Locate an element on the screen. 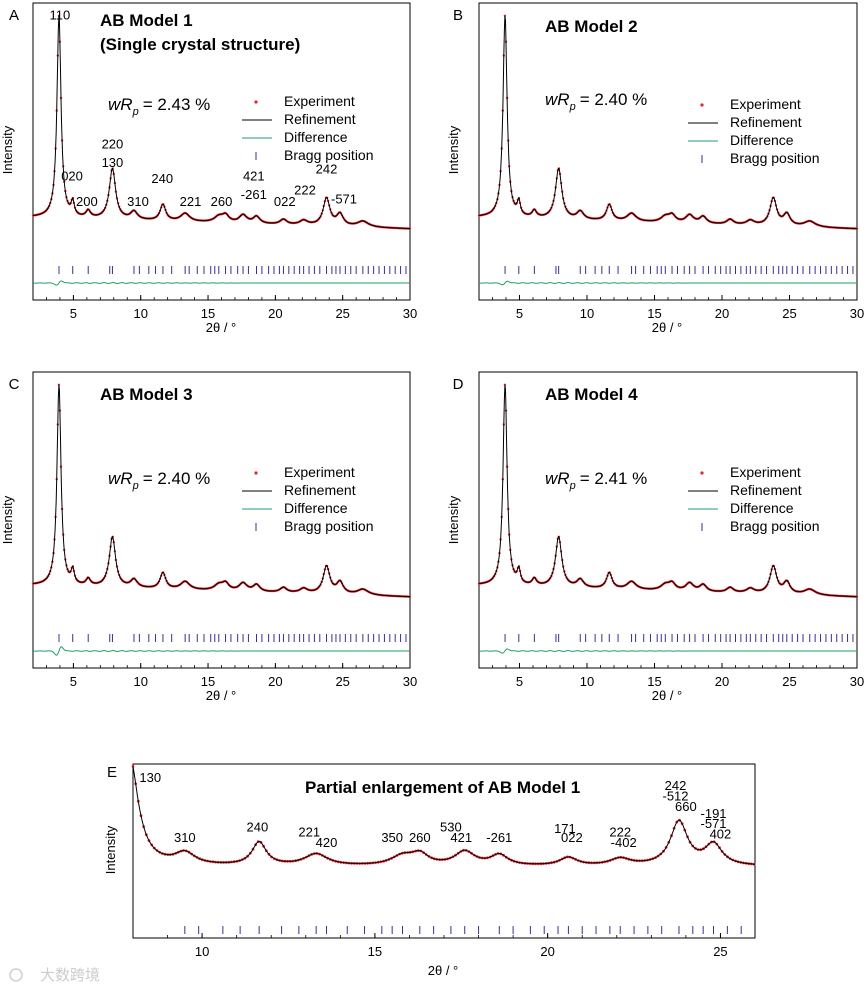 Image resolution: width=866 pixels, height=994 pixels. peak-label: 240 is located at coordinates (258, 827).